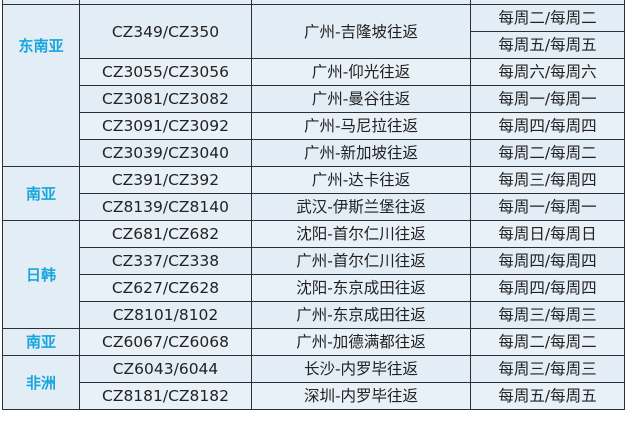 This screenshot has width=631, height=422. What do you see at coordinates (165, 288) in the screenshot?
I see `flight-number-cell: CZ627/CZ628` at bounding box center [165, 288].